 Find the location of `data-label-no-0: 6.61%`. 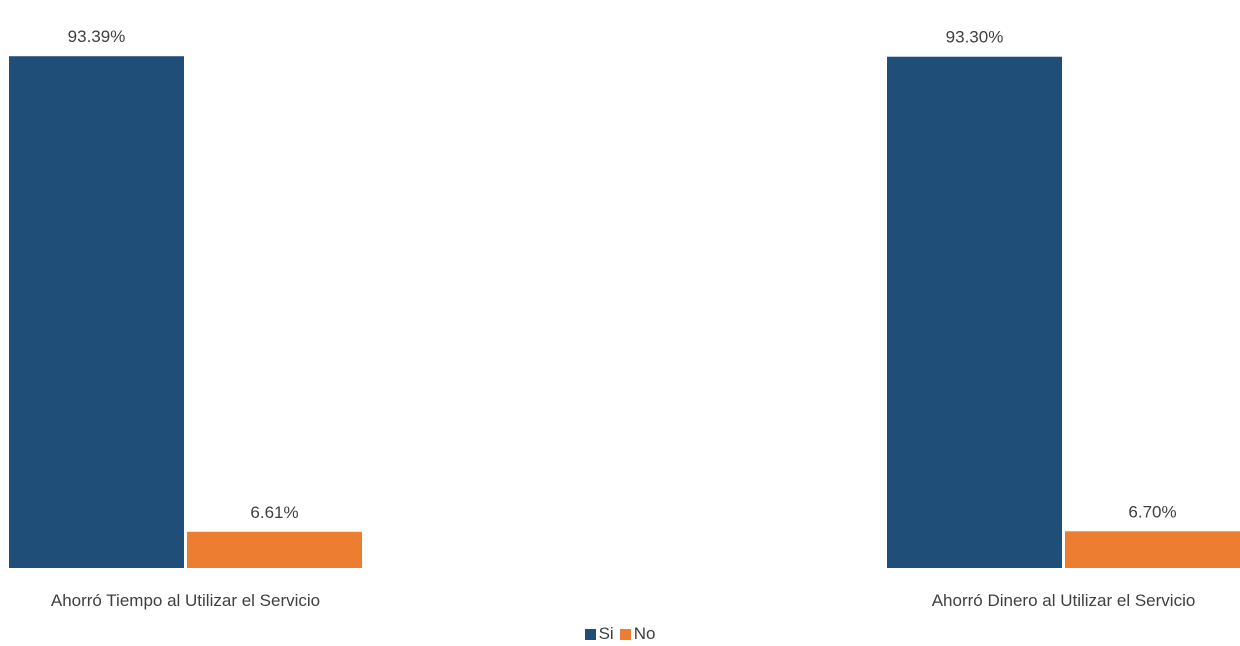

data-label-no-0: 6.61% is located at coordinates (274, 512).